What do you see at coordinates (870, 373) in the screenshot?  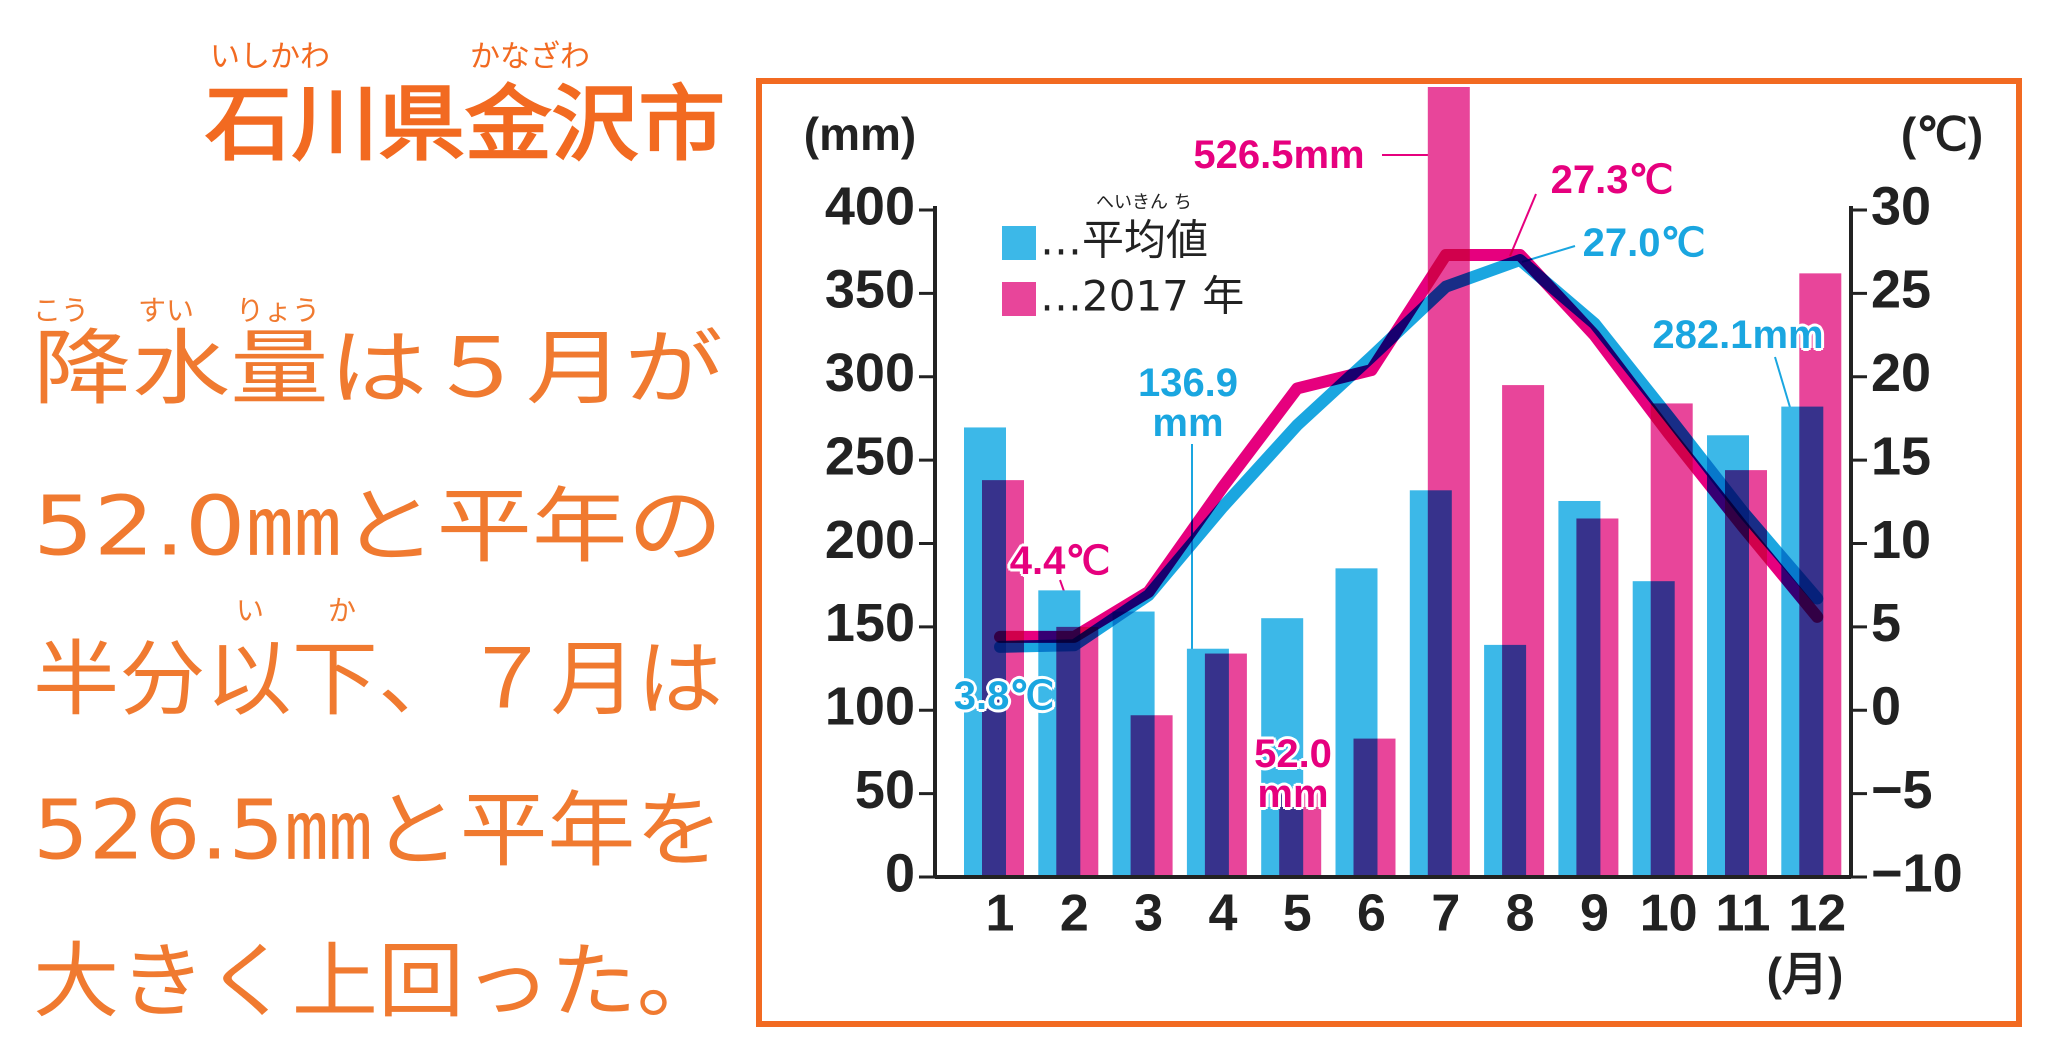 I see `y-tick-label: 300` at bounding box center [870, 373].